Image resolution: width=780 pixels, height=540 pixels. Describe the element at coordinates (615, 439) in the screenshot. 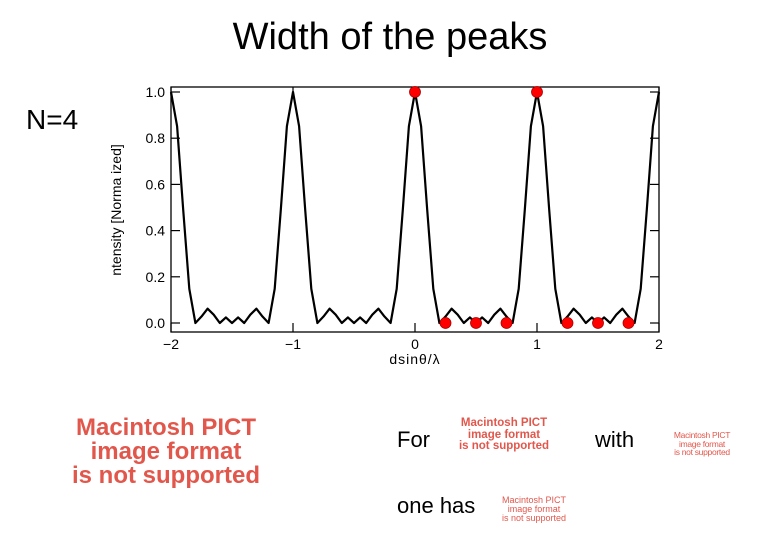

I see `with-text: with` at that location.